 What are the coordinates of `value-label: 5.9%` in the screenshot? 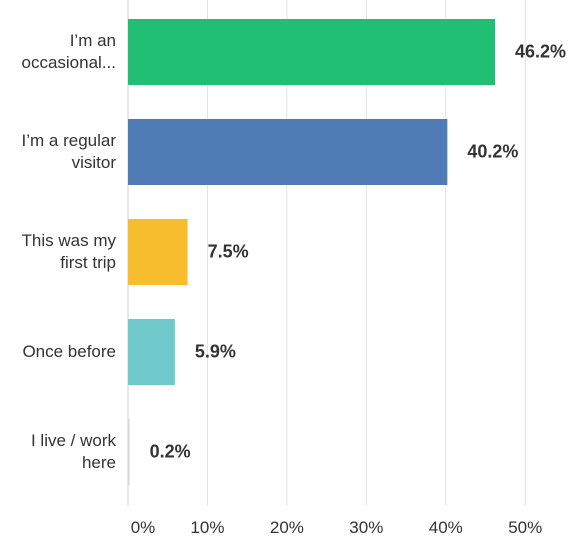 It's located at (215, 351).